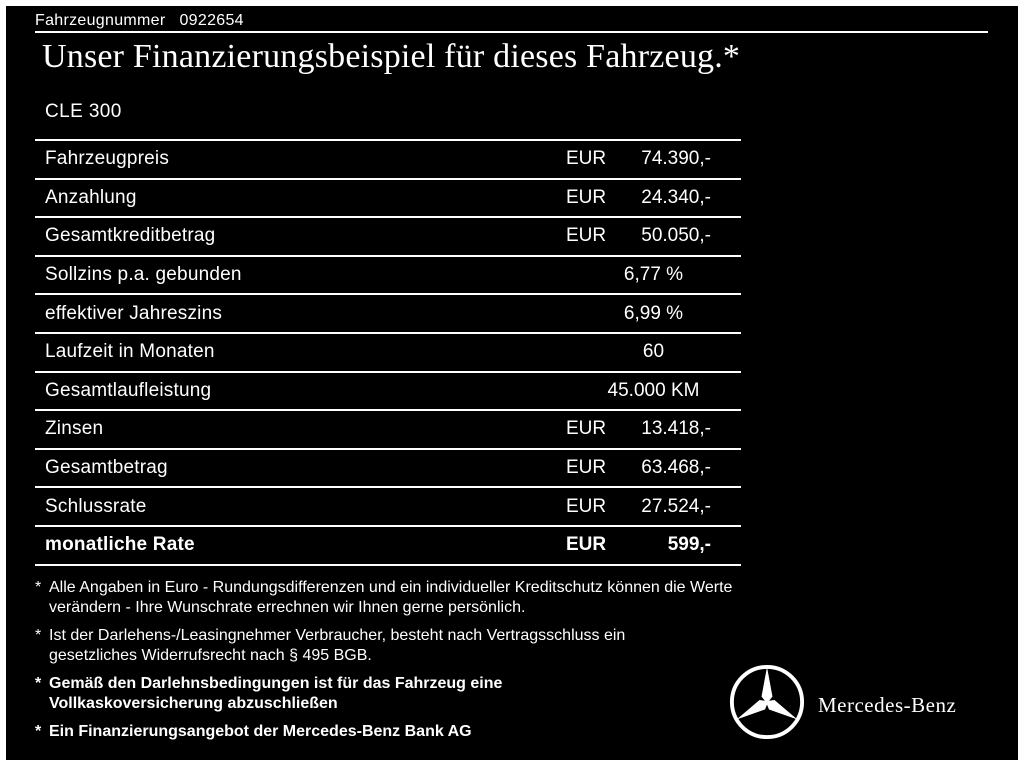 The image size is (1024, 768). I want to click on row-amount: 6,77 %, so click(653, 275).